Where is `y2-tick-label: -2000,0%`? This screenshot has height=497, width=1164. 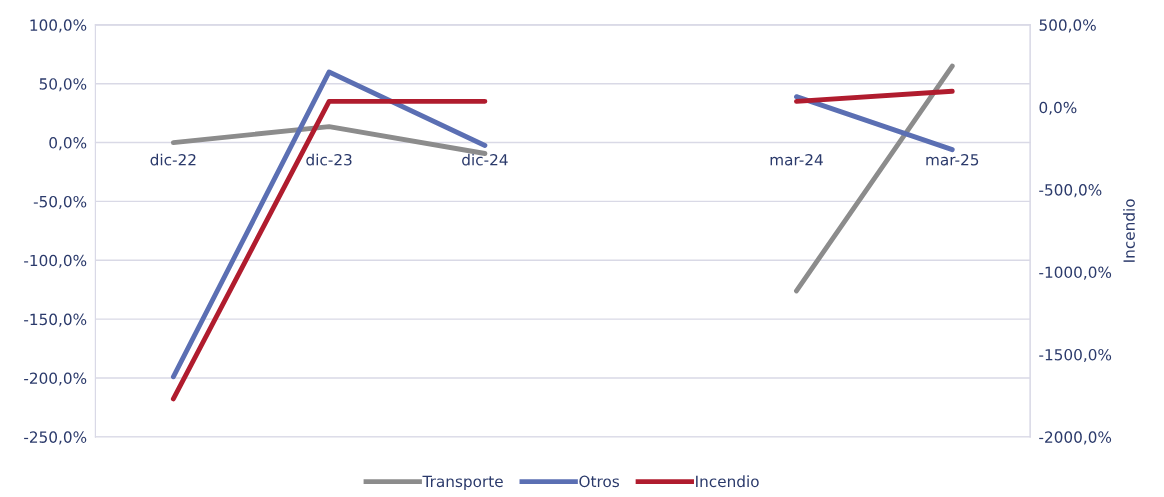 y2-tick-label: -2000,0% is located at coordinates (1075, 438).